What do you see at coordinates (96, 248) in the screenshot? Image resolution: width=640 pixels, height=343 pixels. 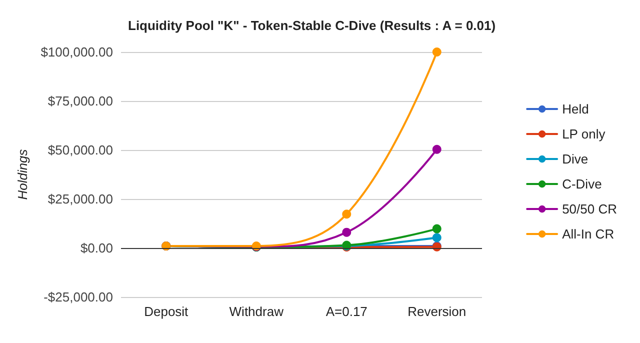 I see `y-tick-label: $0.00` at bounding box center [96, 248].